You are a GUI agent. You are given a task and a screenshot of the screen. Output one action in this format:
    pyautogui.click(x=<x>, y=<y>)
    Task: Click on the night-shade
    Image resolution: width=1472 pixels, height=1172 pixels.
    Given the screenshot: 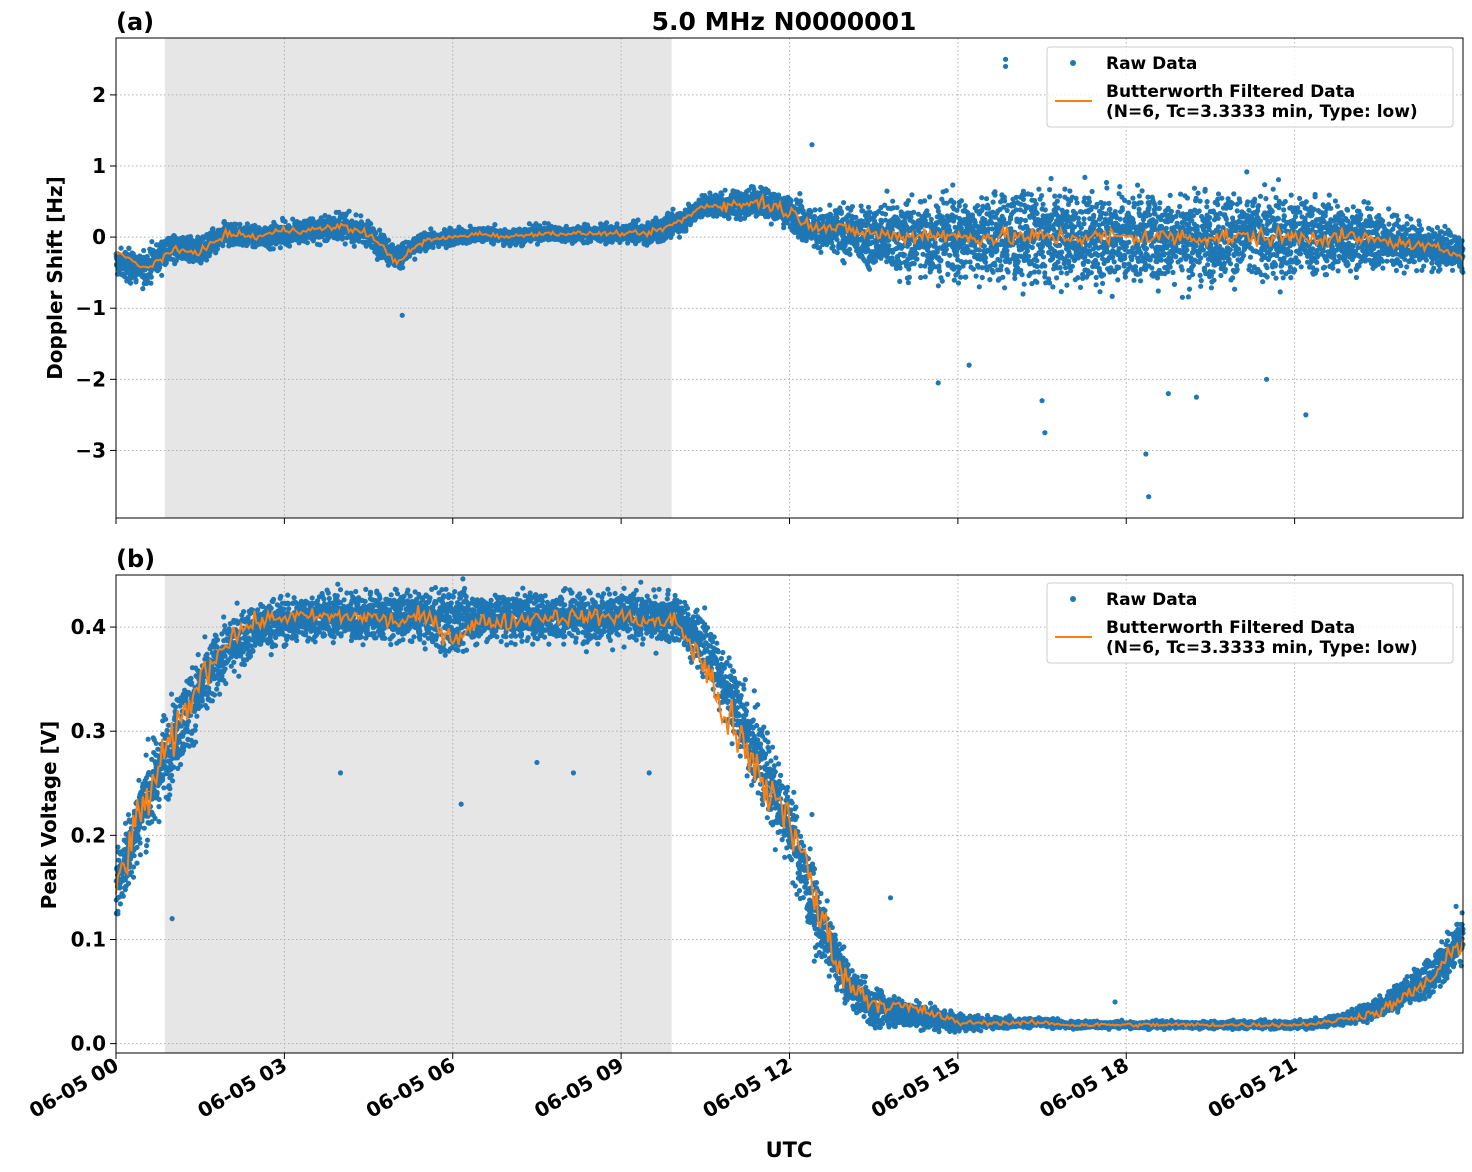 What is the action you would take?
    pyautogui.click(x=418, y=278)
    